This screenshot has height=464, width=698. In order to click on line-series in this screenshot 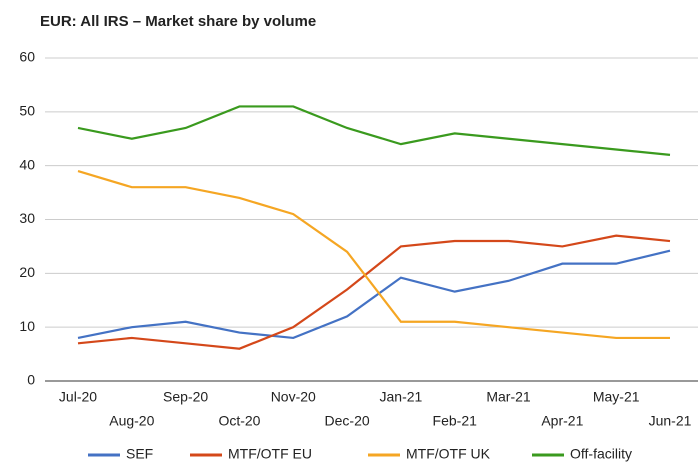, I will do `click(374, 130)`.